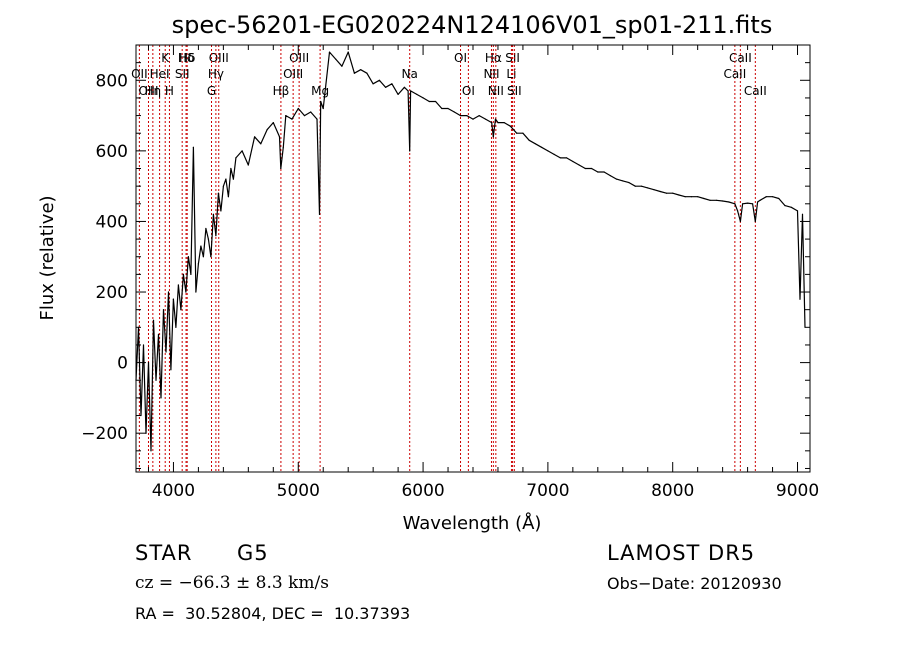 This screenshot has height=649, width=900. I want to click on spectral-line-label: HeI, so click(160, 74).